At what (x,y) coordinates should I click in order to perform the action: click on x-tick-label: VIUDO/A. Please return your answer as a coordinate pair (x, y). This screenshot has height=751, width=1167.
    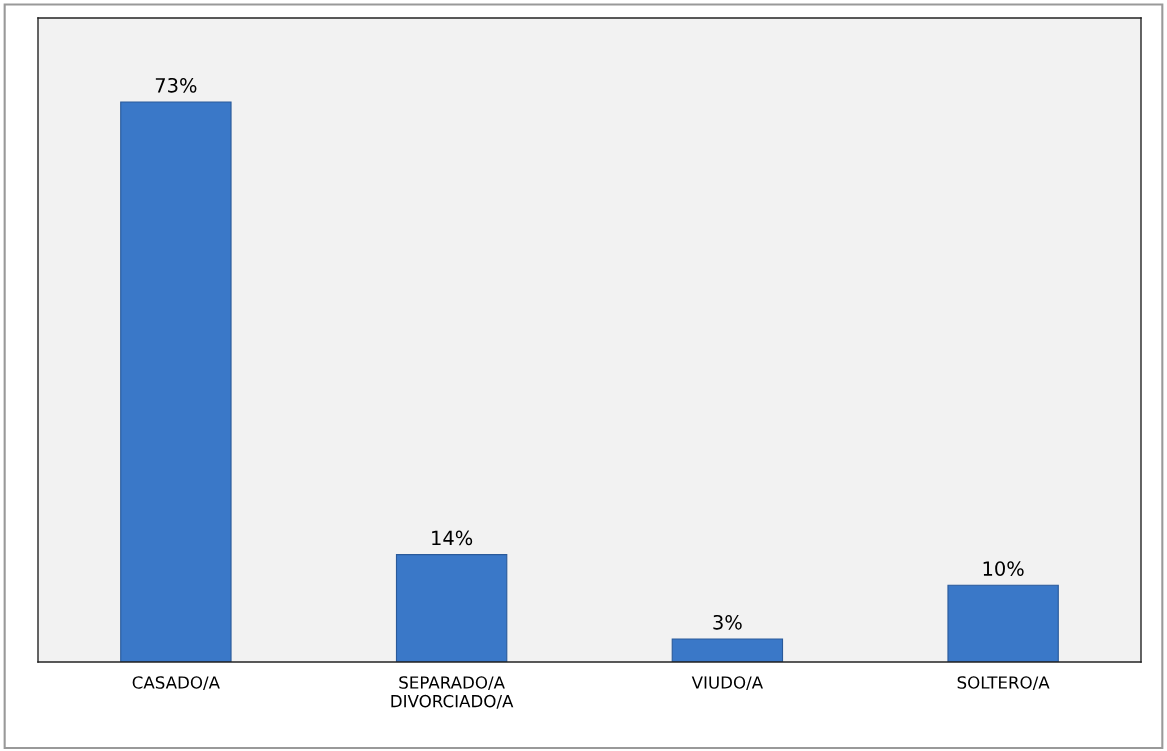
    Looking at the image, I should click on (727, 683).